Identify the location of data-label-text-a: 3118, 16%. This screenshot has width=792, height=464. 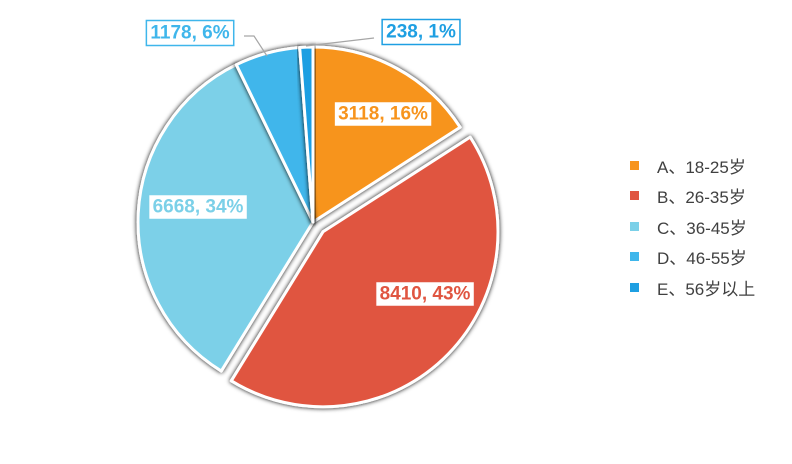
(383, 114).